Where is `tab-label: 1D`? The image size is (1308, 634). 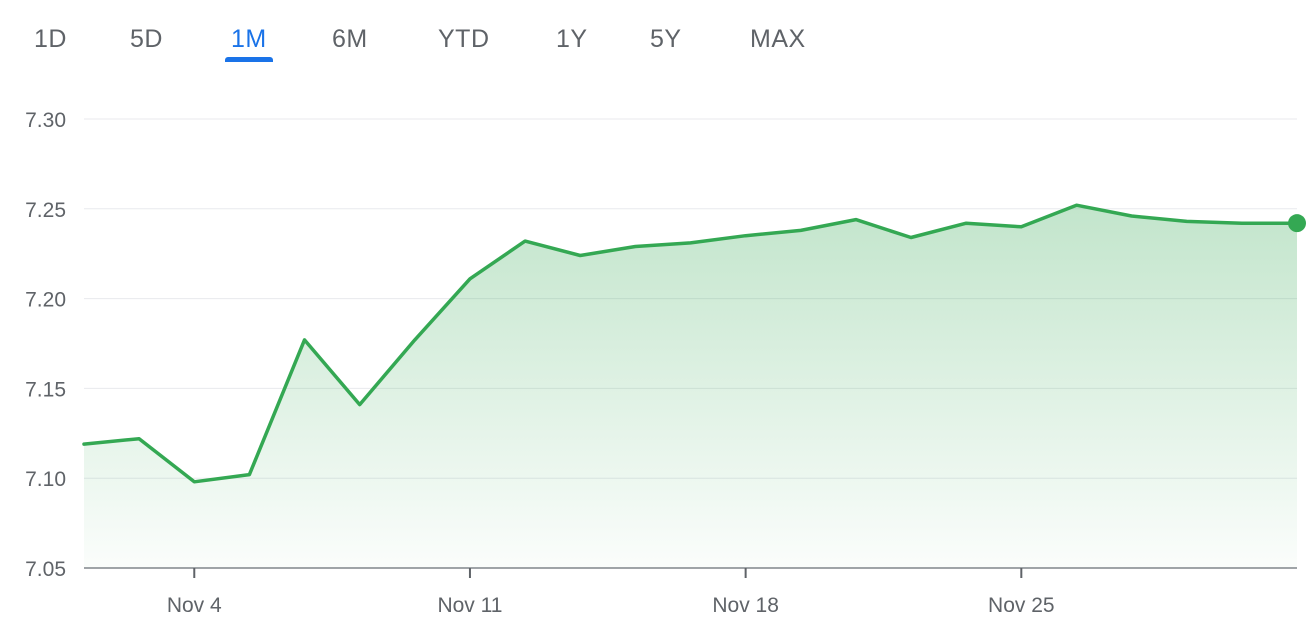
tab-label: 1D is located at coordinates (50, 39).